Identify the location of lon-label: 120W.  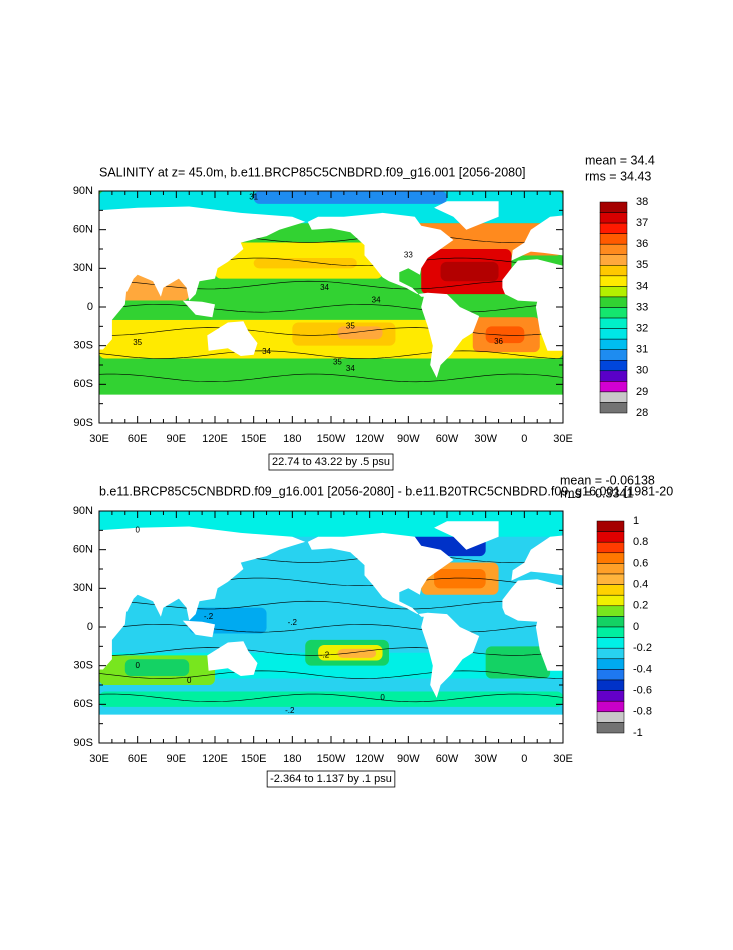
(369, 759).